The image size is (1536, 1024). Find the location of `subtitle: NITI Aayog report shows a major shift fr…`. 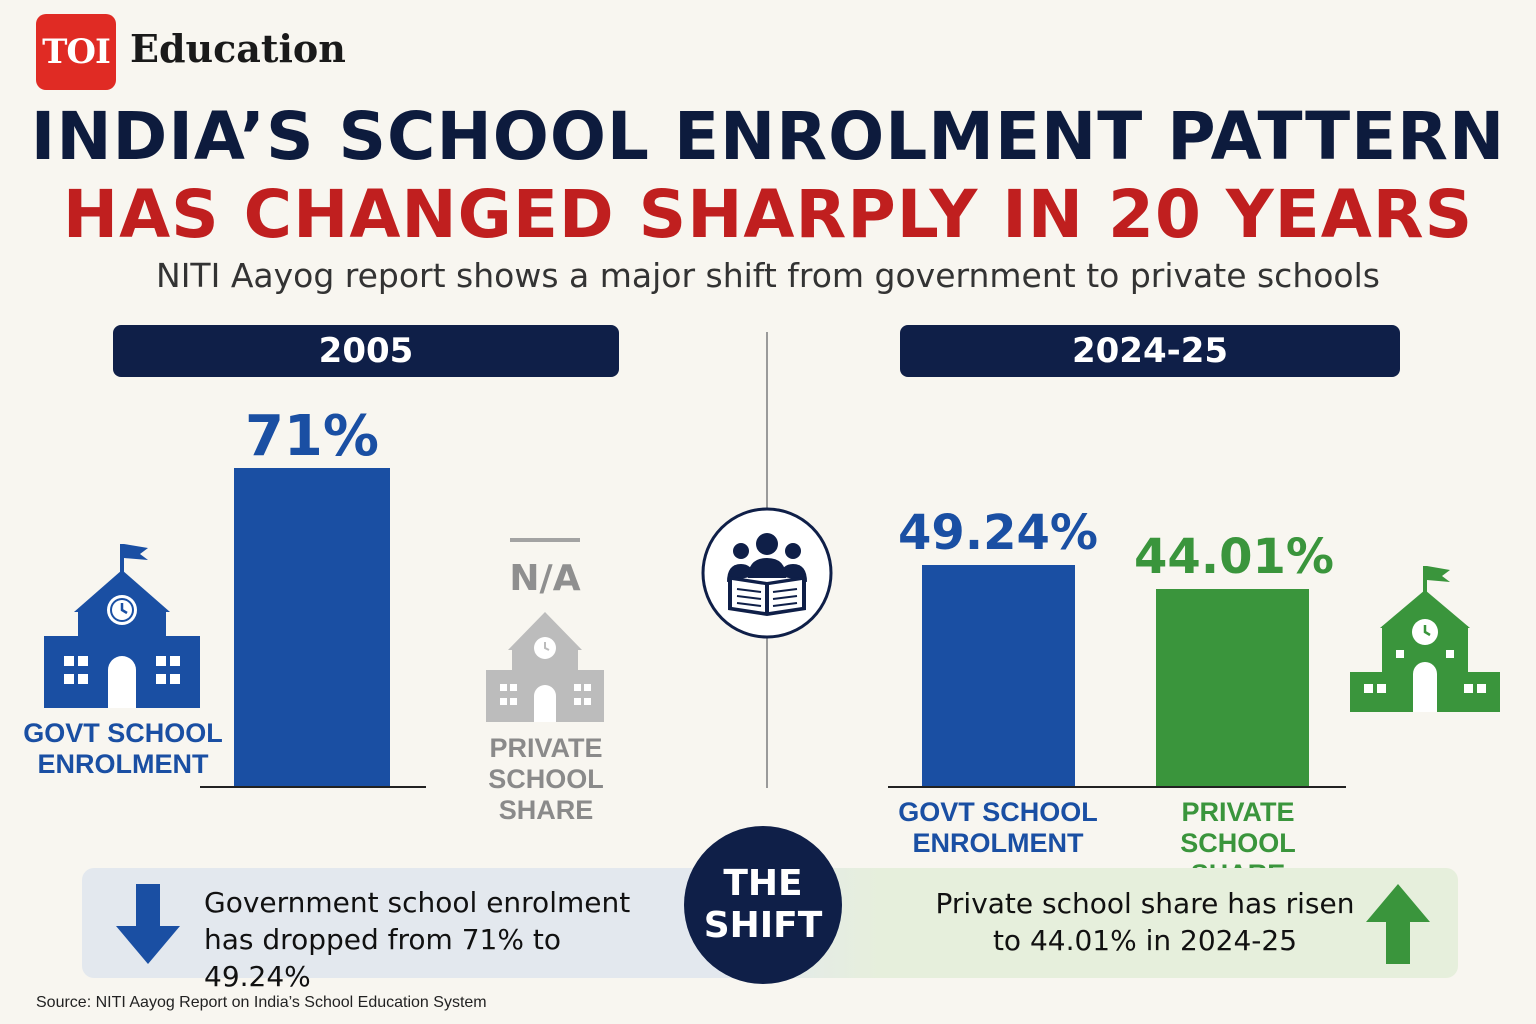

subtitle: NITI Aayog report shows a major shift fr… is located at coordinates (768, 275).